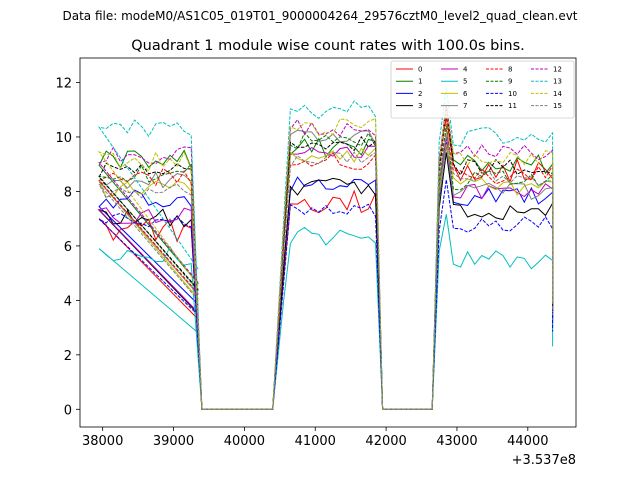 The image size is (640, 480). What do you see at coordinates (68, 192) in the screenshot?
I see `y-tick-label: 8` at bounding box center [68, 192].